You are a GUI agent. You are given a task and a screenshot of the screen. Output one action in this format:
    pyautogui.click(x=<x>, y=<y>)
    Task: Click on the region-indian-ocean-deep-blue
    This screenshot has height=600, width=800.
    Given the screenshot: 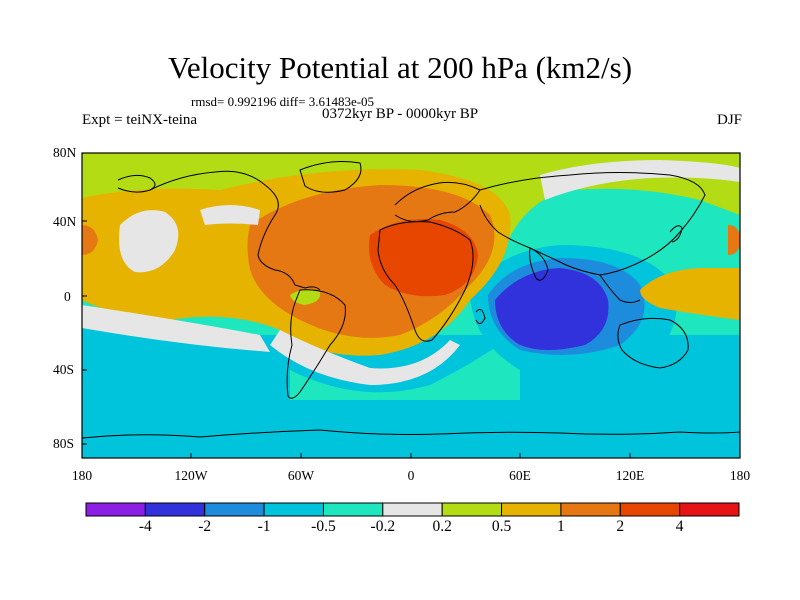 What is the action you would take?
    pyautogui.click(x=552, y=309)
    